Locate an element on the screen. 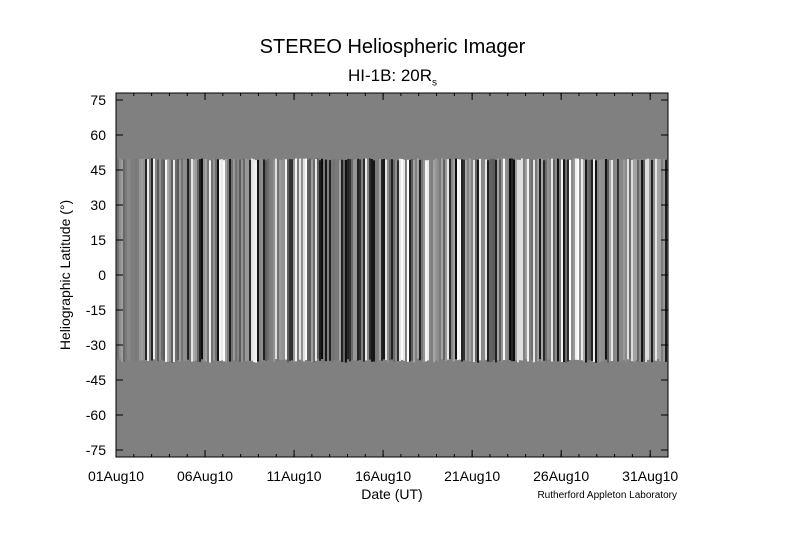 The width and height of the screenshot is (785, 538). y-tick-label: -15 is located at coordinates (96, 310).